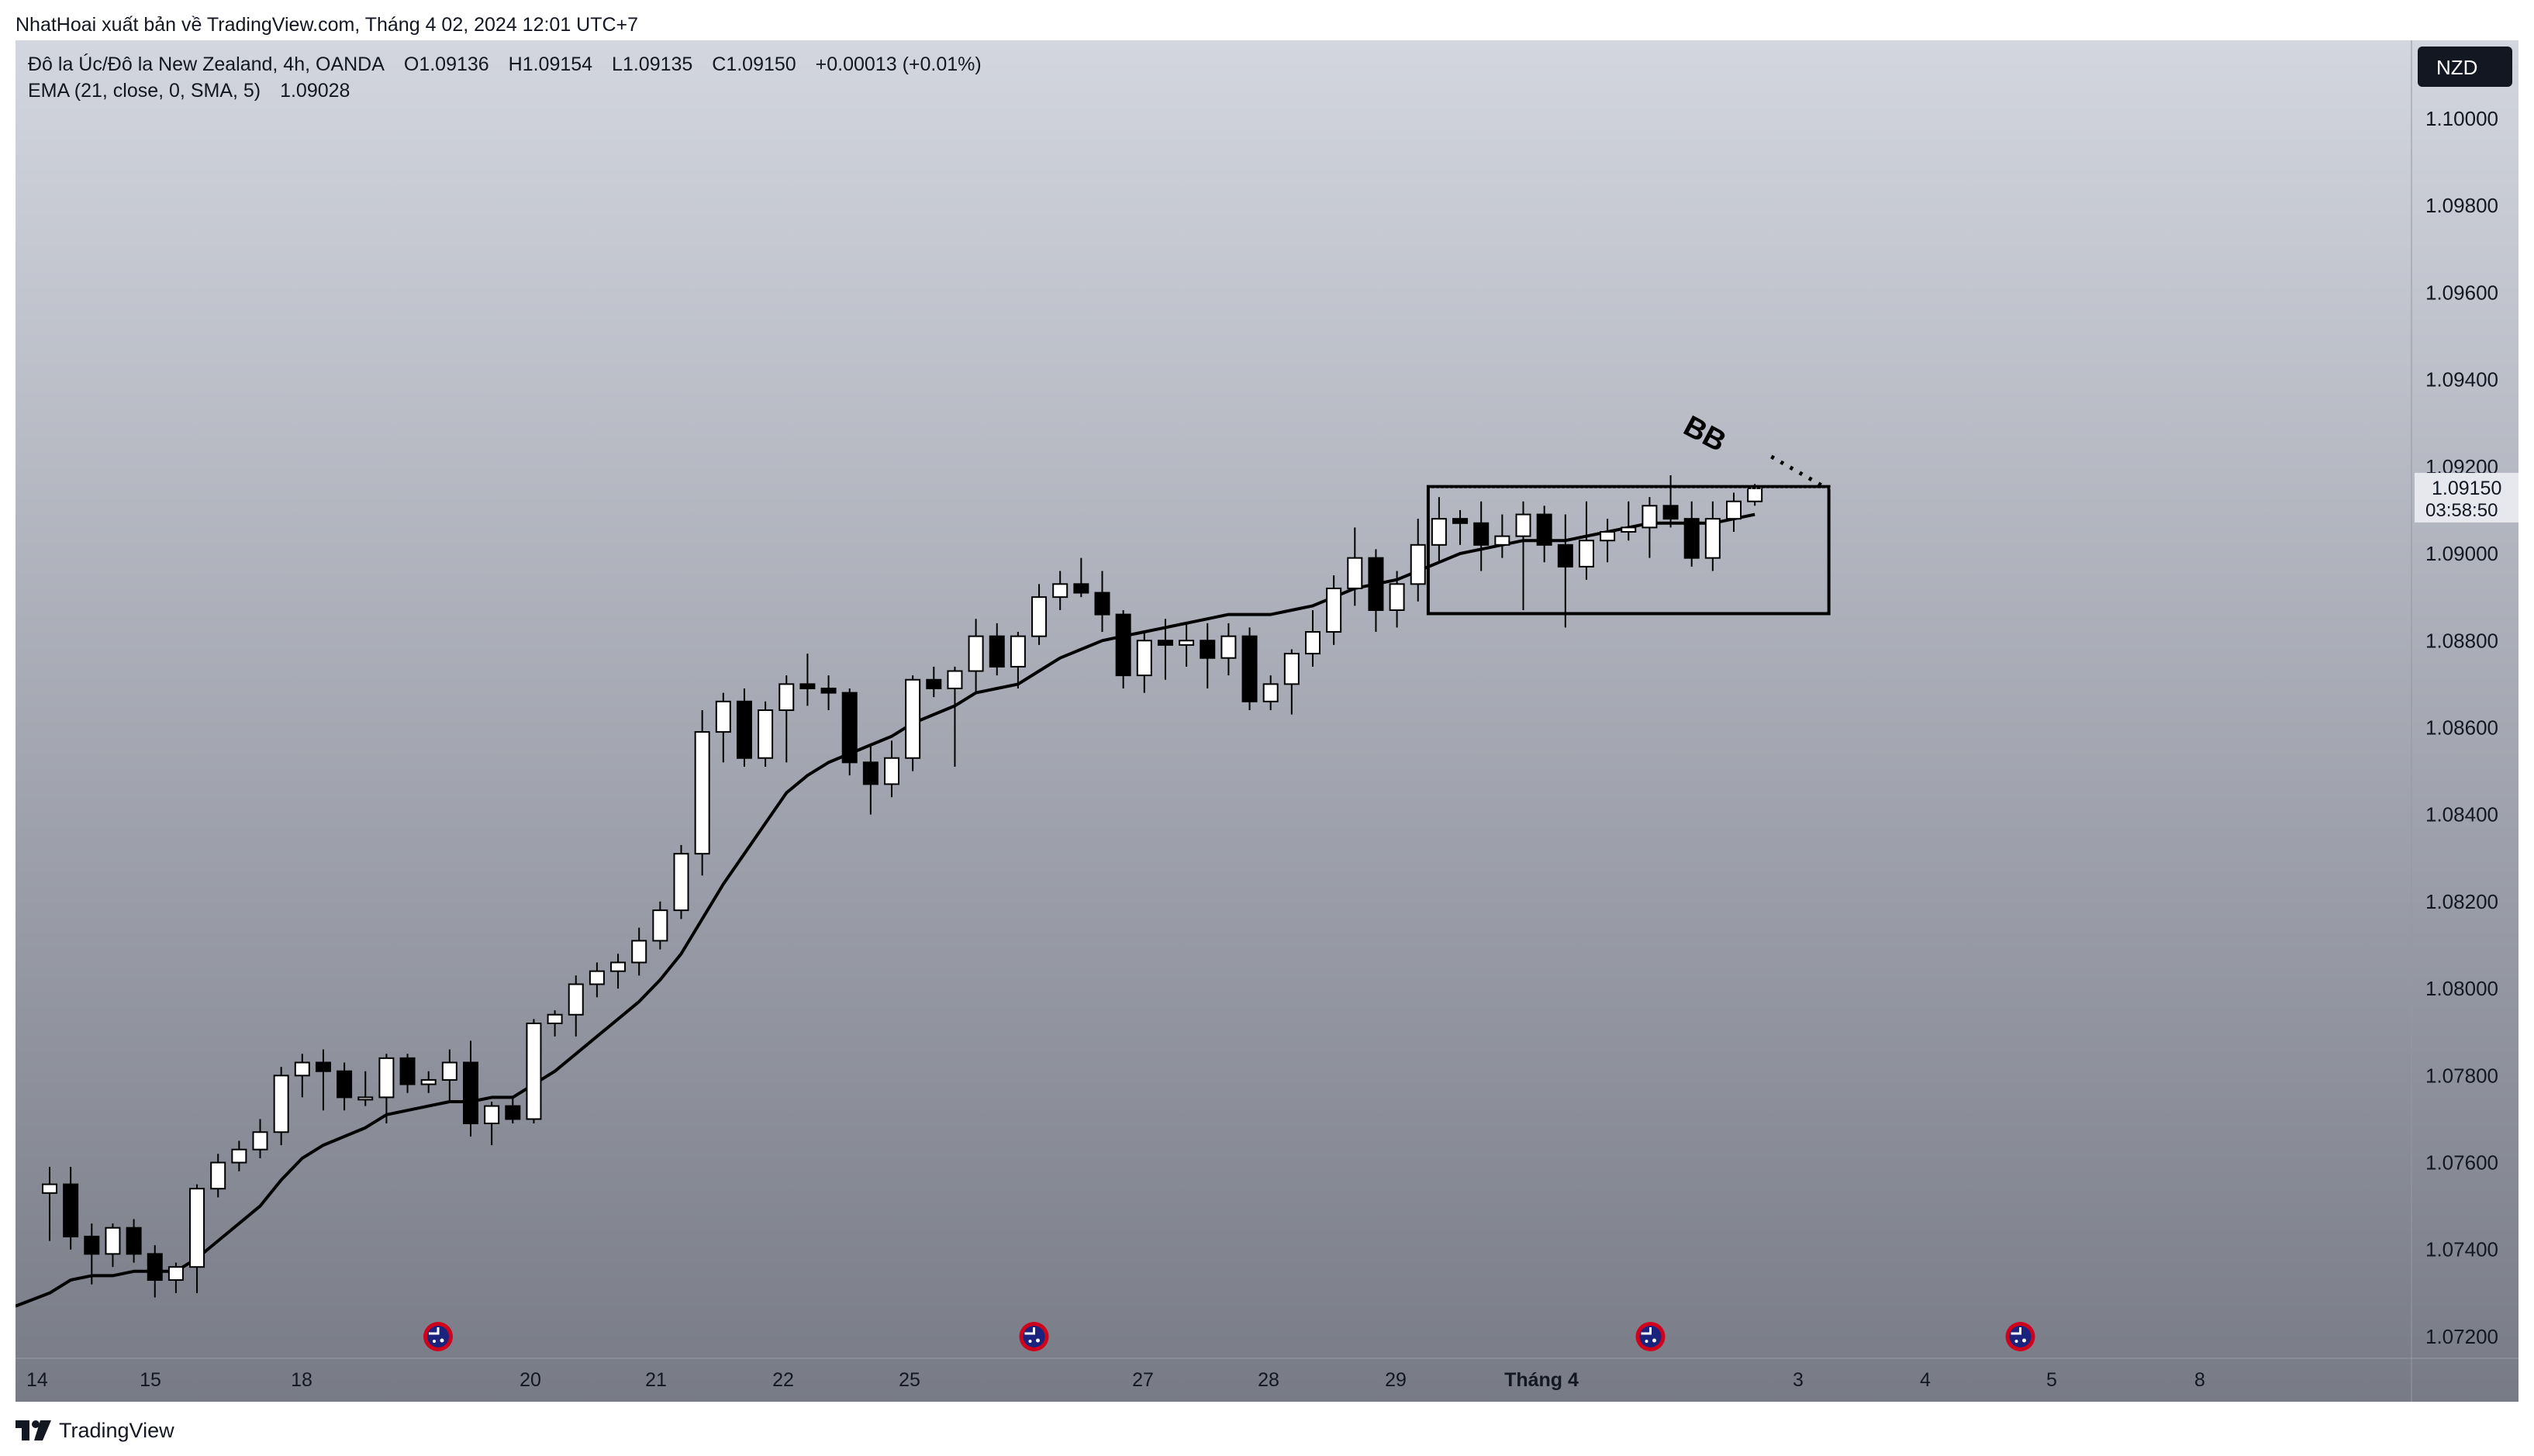 Image resolution: width=2534 pixels, height=1456 pixels. Describe the element at coordinates (150, 1380) in the screenshot. I see `time-tick-label: 15` at that location.